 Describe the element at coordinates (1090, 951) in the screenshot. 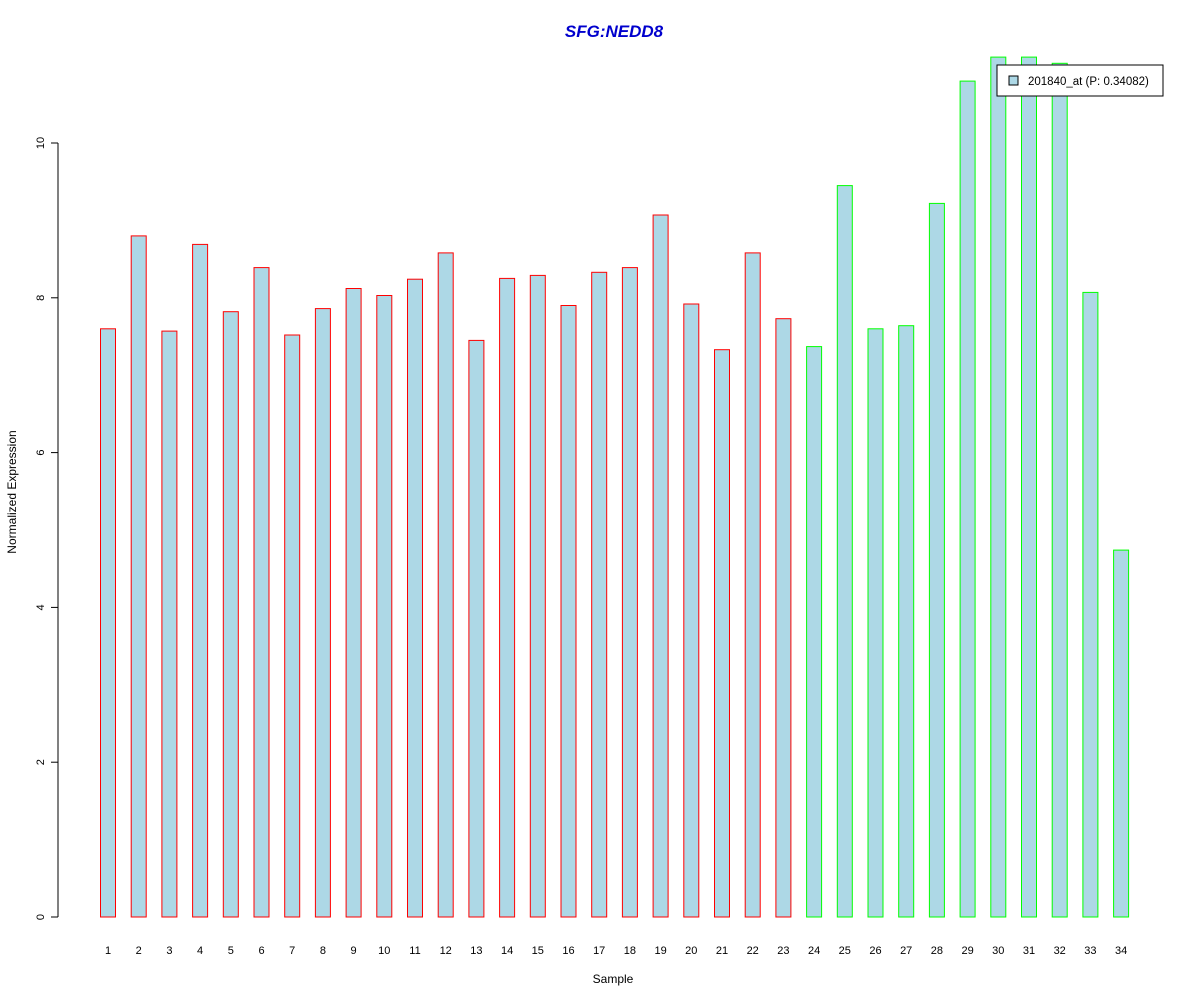

I see `x-tick-label: 33` at that location.